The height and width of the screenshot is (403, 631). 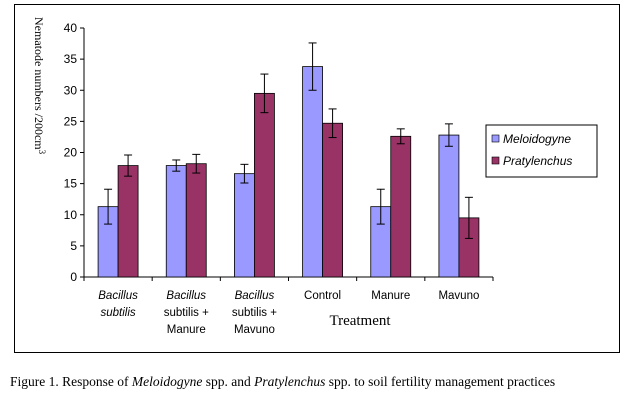 I want to click on y-tick-label: 5, so click(x=73, y=246).